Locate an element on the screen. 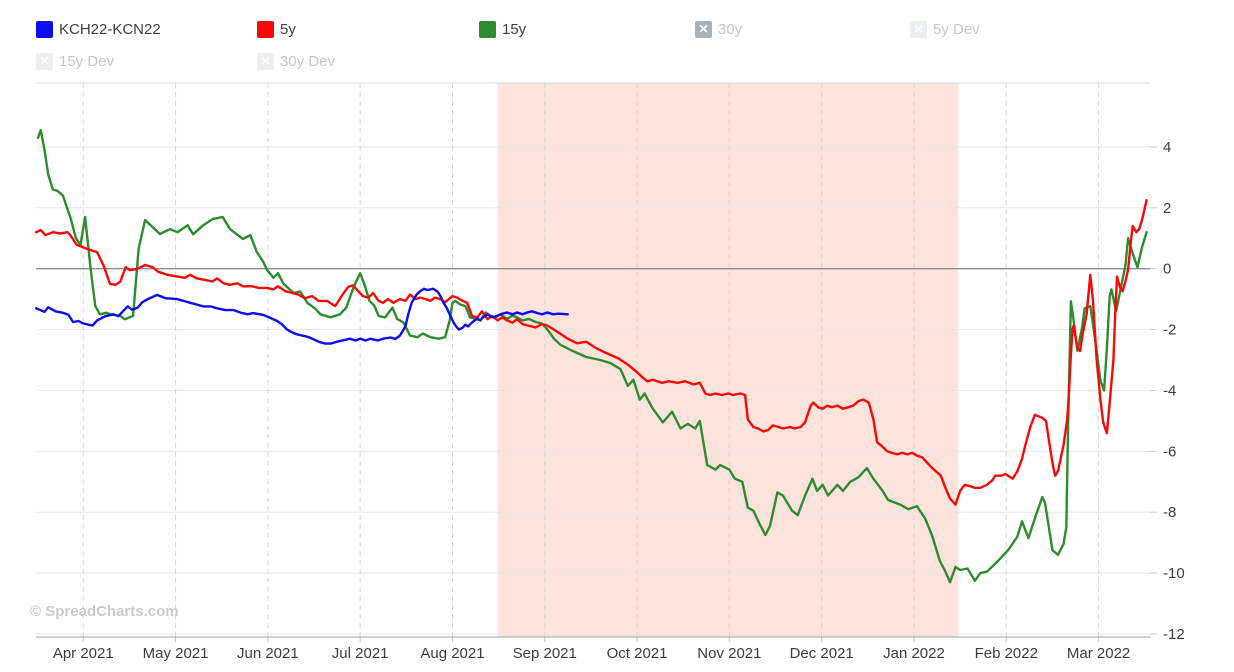  x-axis-tick-label: Jun 2021 is located at coordinates (268, 653).